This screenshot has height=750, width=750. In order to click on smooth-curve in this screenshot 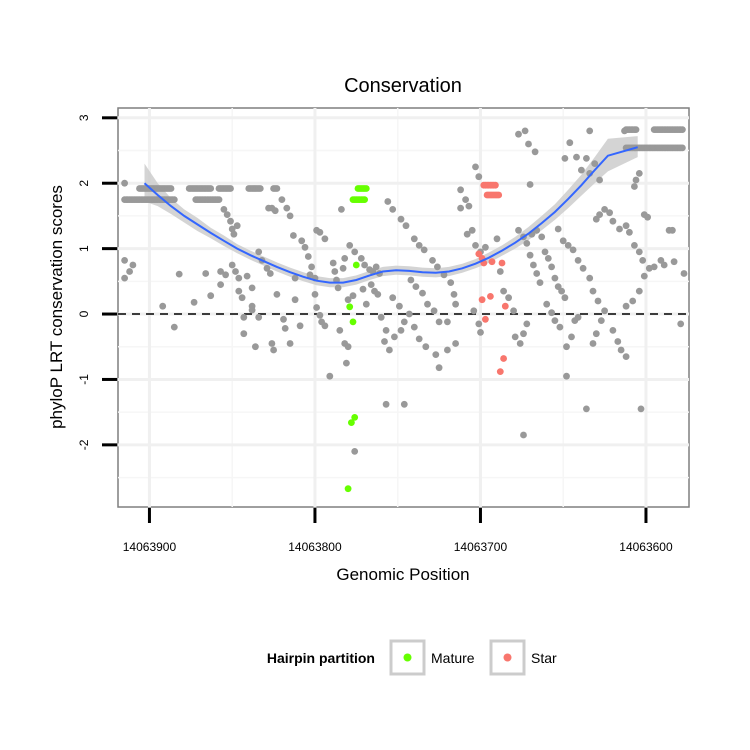, I will do `click(390, 215)`.